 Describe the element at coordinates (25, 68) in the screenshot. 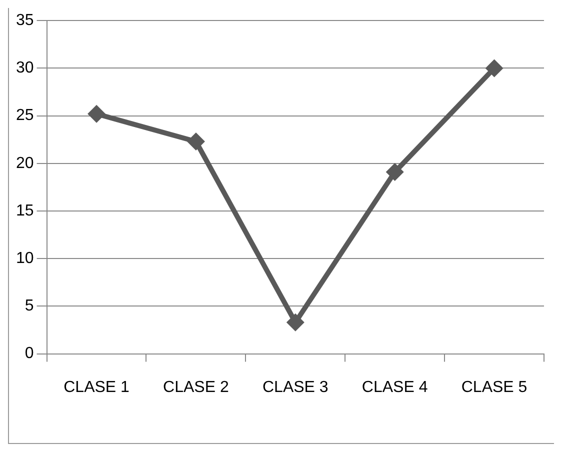

I see `y-tick-label: 30` at that location.